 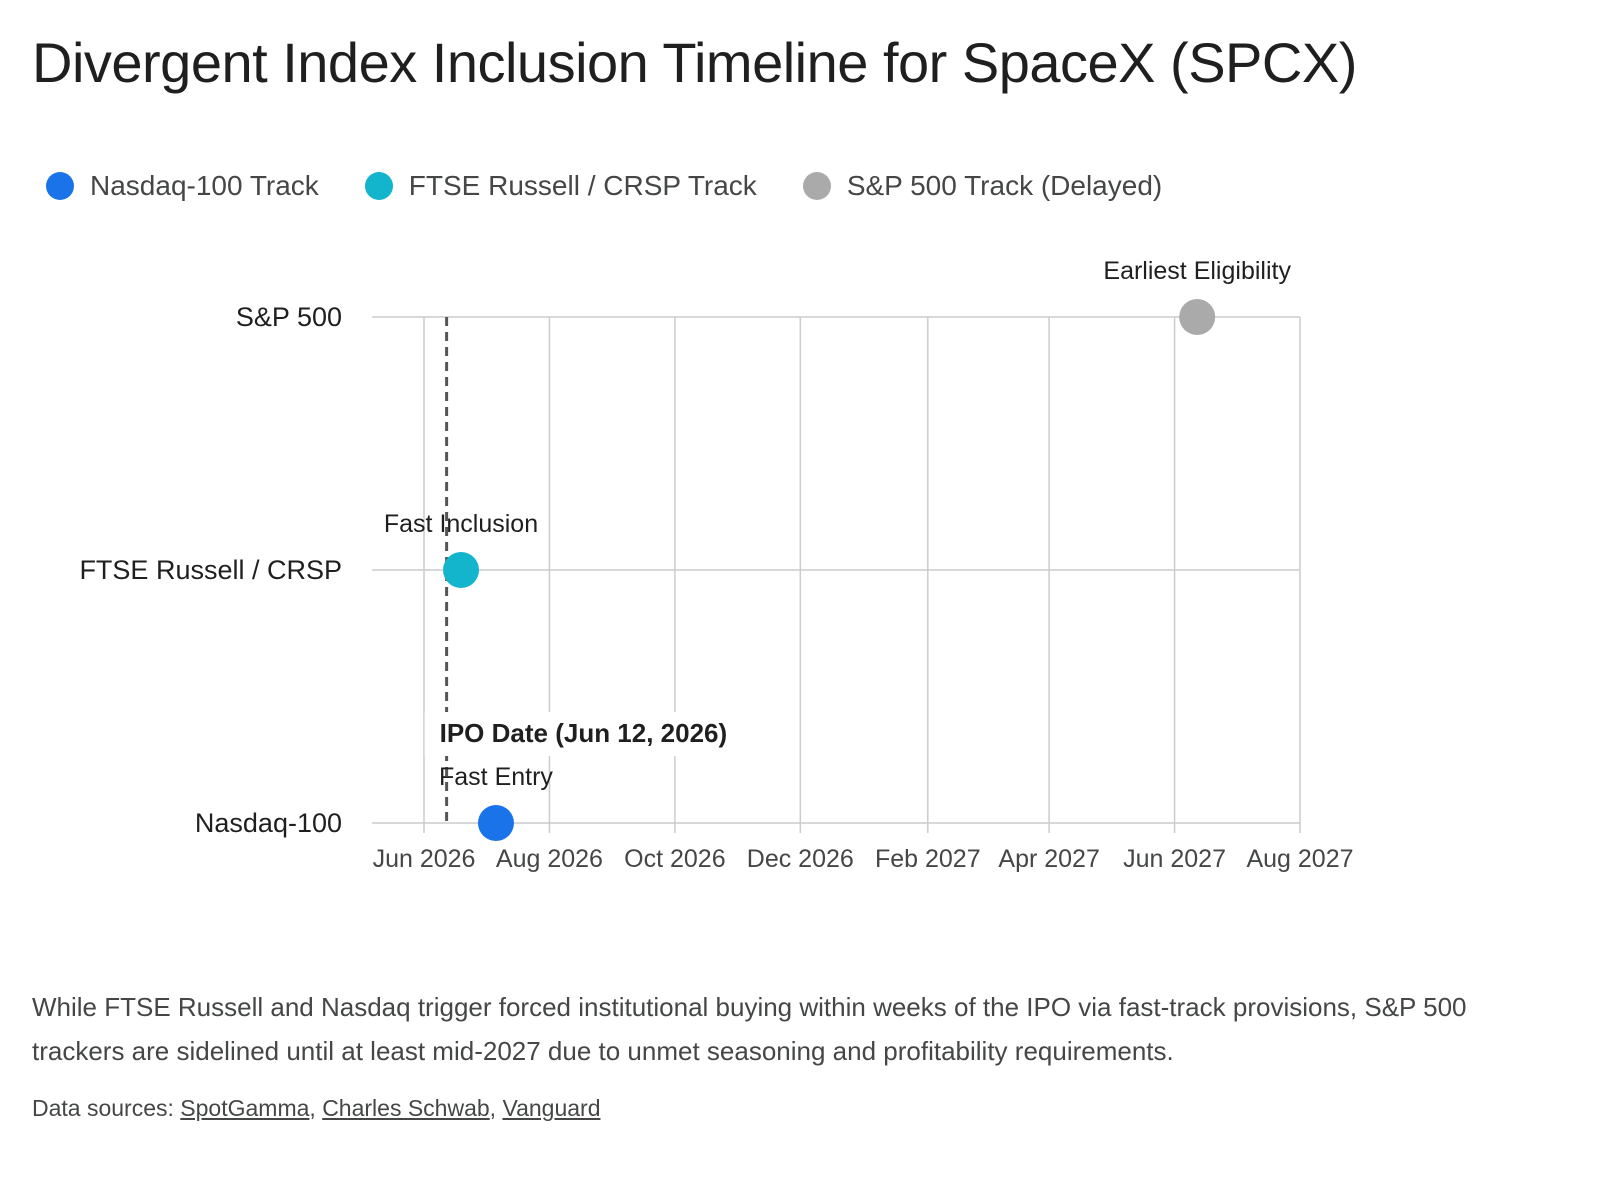 What do you see at coordinates (582, 185) in the screenshot?
I see `legend-label-ftse: FTSE Russell / CRSP Track` at bounding box center [582, 185].